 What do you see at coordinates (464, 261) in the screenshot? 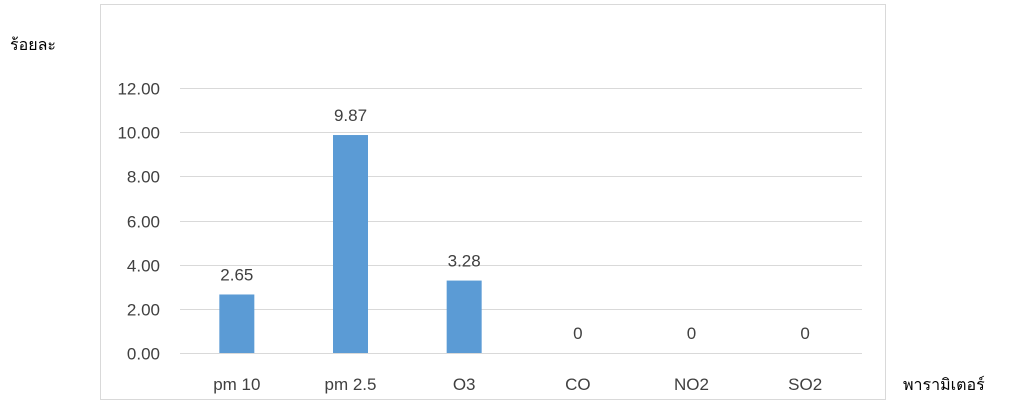
I see `data-label: 3.28` at bounding box center [464, 261].